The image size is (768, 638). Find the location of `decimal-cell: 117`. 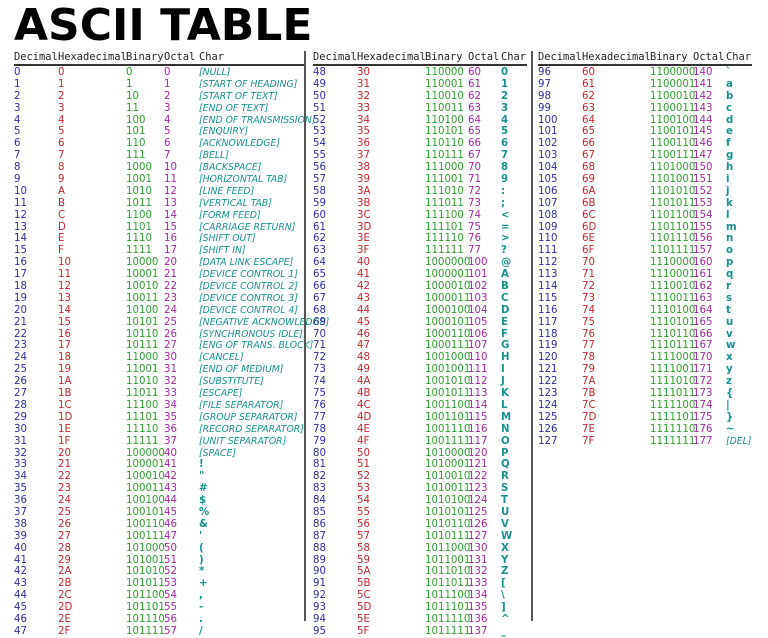

decimal-cell: 117 is located at coordinates (548, 322).